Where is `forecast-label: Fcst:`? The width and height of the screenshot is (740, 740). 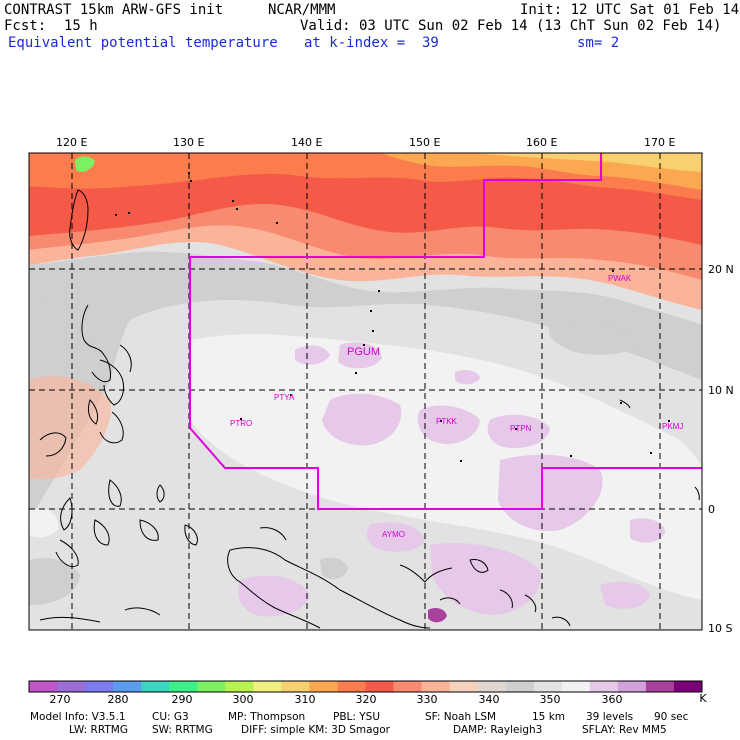
forecast-label: Fcst: is located at coordinates (25, 26).